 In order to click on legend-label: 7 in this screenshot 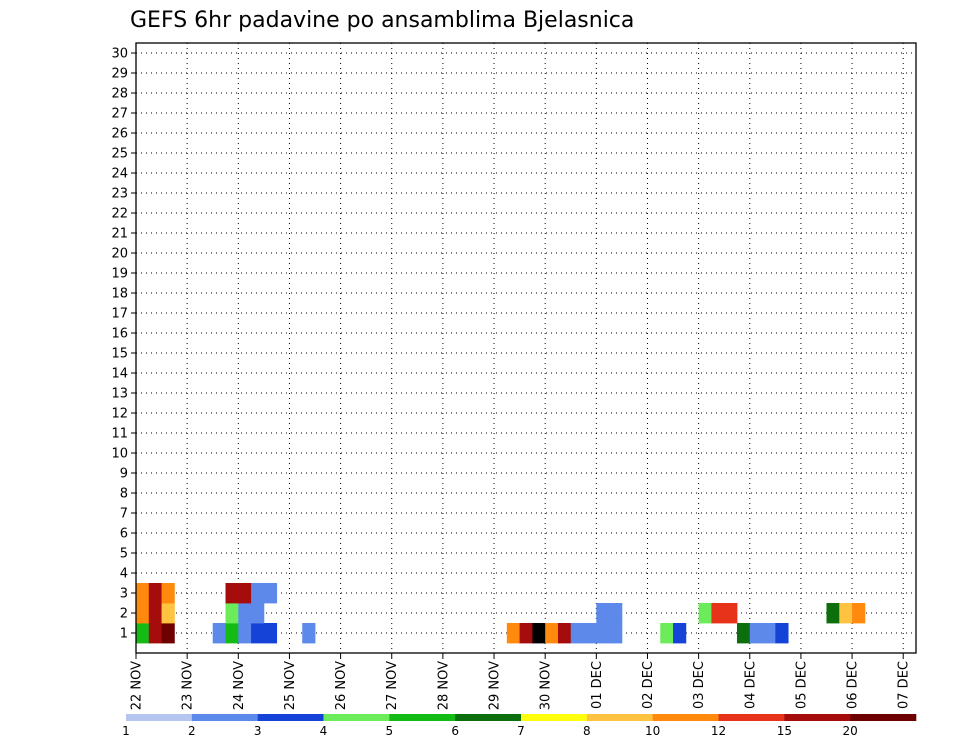, I will do `click(521, 731)`.